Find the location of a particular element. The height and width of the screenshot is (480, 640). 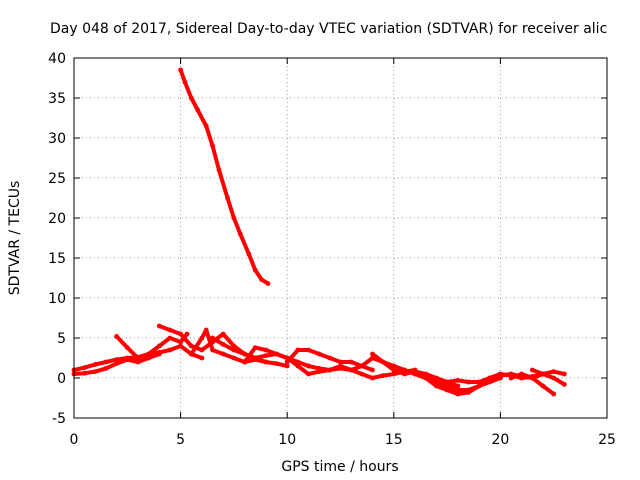

y-tick-label: 10 is located at coordinates (57, 299).